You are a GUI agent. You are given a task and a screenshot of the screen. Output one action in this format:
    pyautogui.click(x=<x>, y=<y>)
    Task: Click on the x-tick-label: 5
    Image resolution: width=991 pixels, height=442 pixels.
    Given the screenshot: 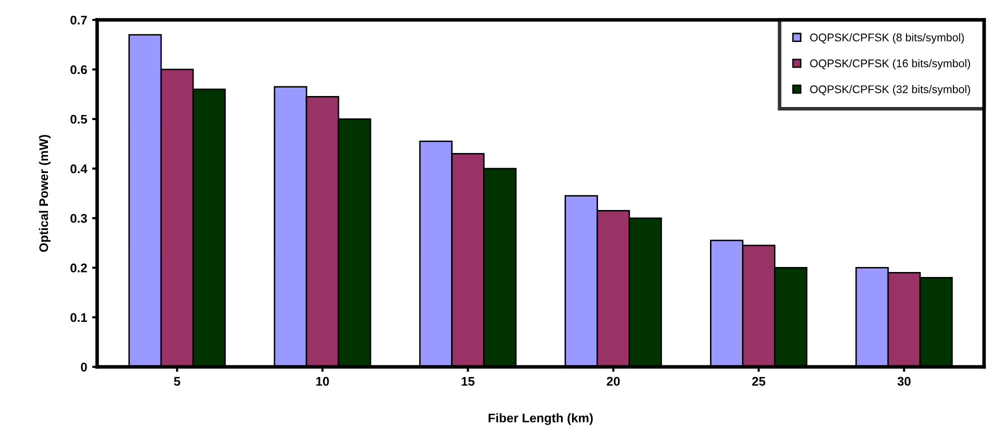 What is the action you would take?
    pyautogui.click(x=177, y=381)
    